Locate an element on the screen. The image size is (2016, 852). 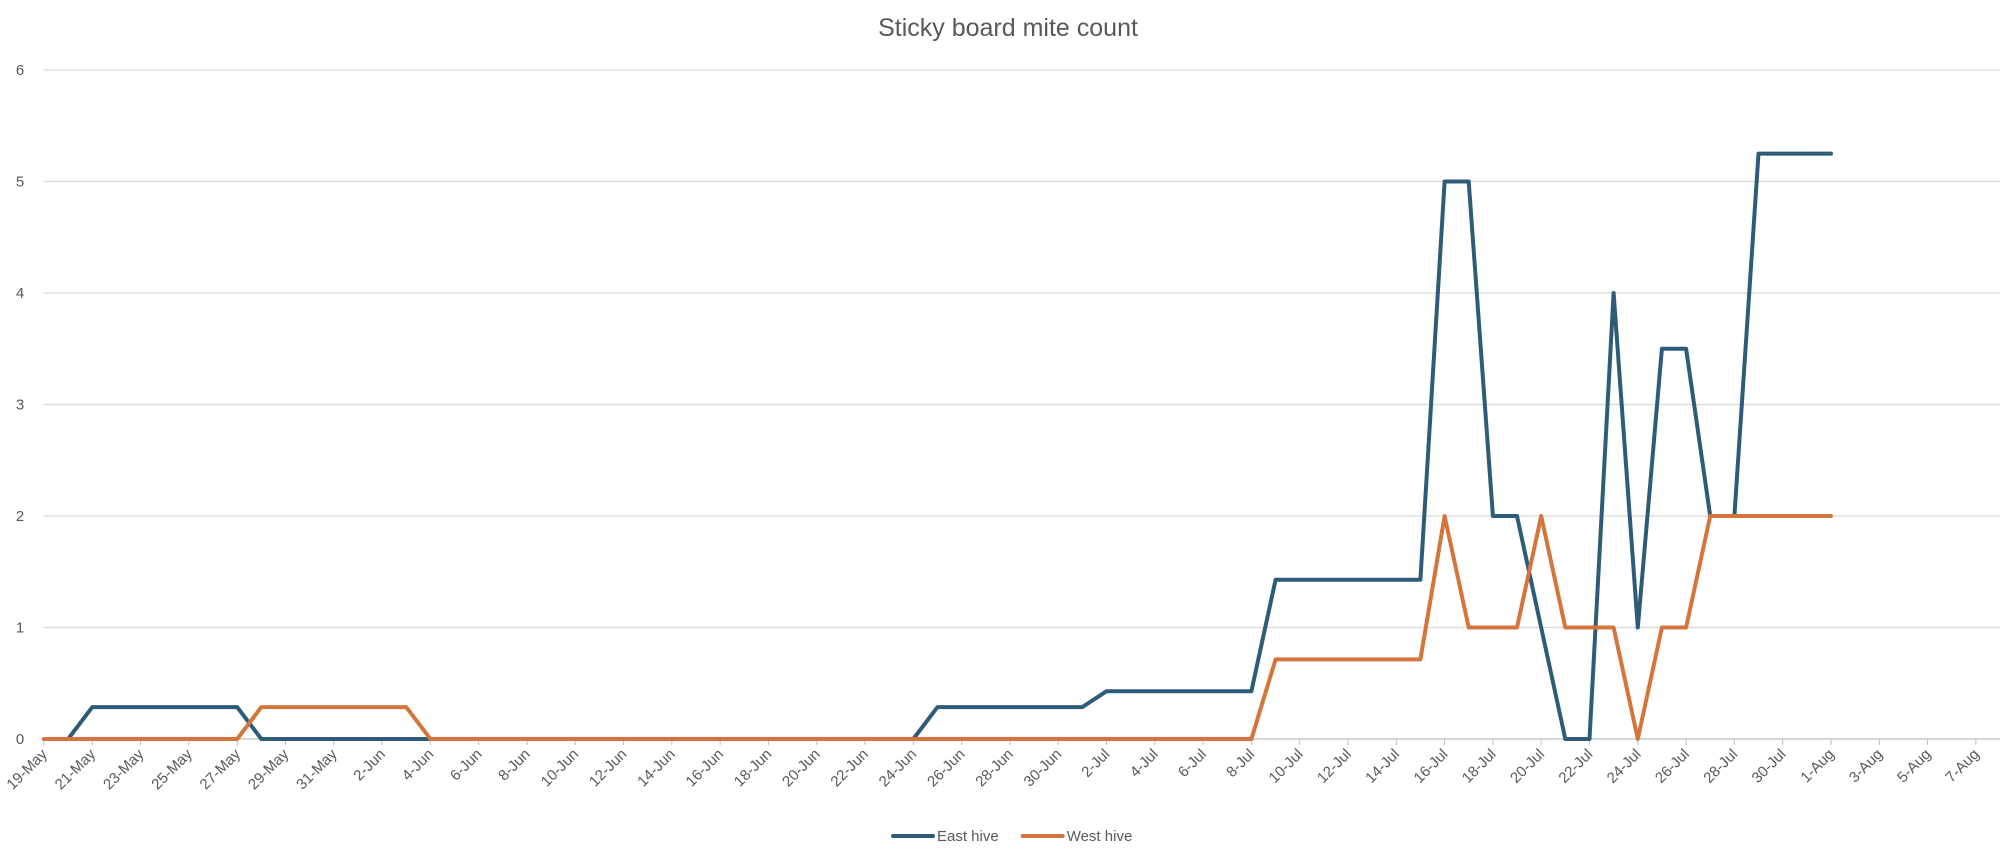
x-tick-label: 29-May is located at coordinates (269, 769).